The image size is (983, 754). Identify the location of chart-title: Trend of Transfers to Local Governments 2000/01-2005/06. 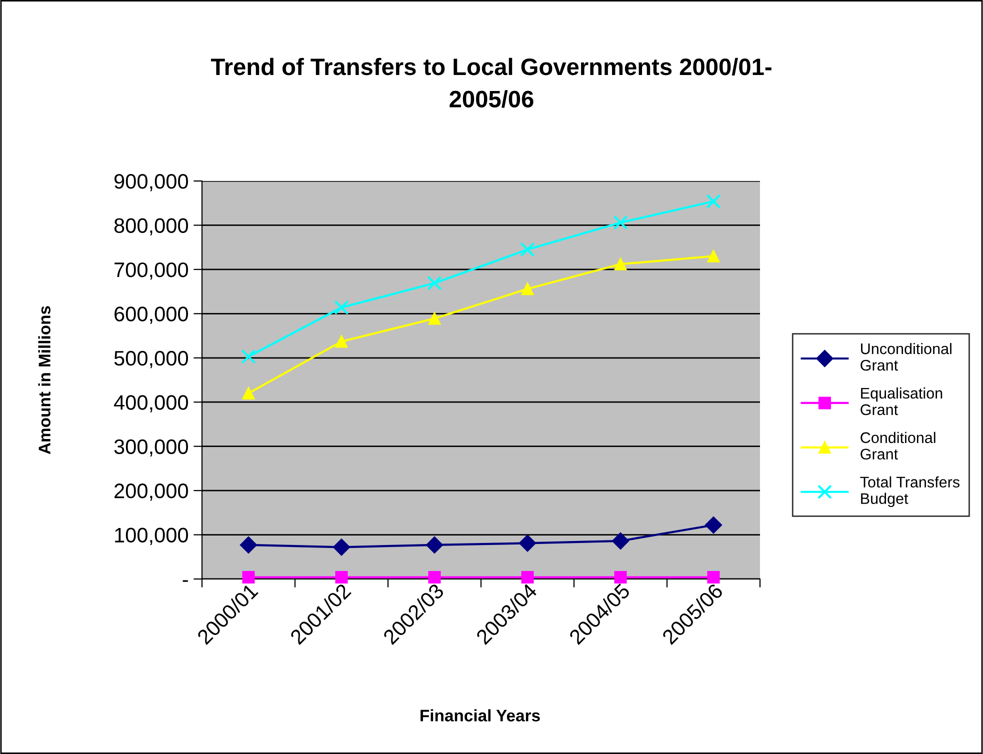
(491, 83).